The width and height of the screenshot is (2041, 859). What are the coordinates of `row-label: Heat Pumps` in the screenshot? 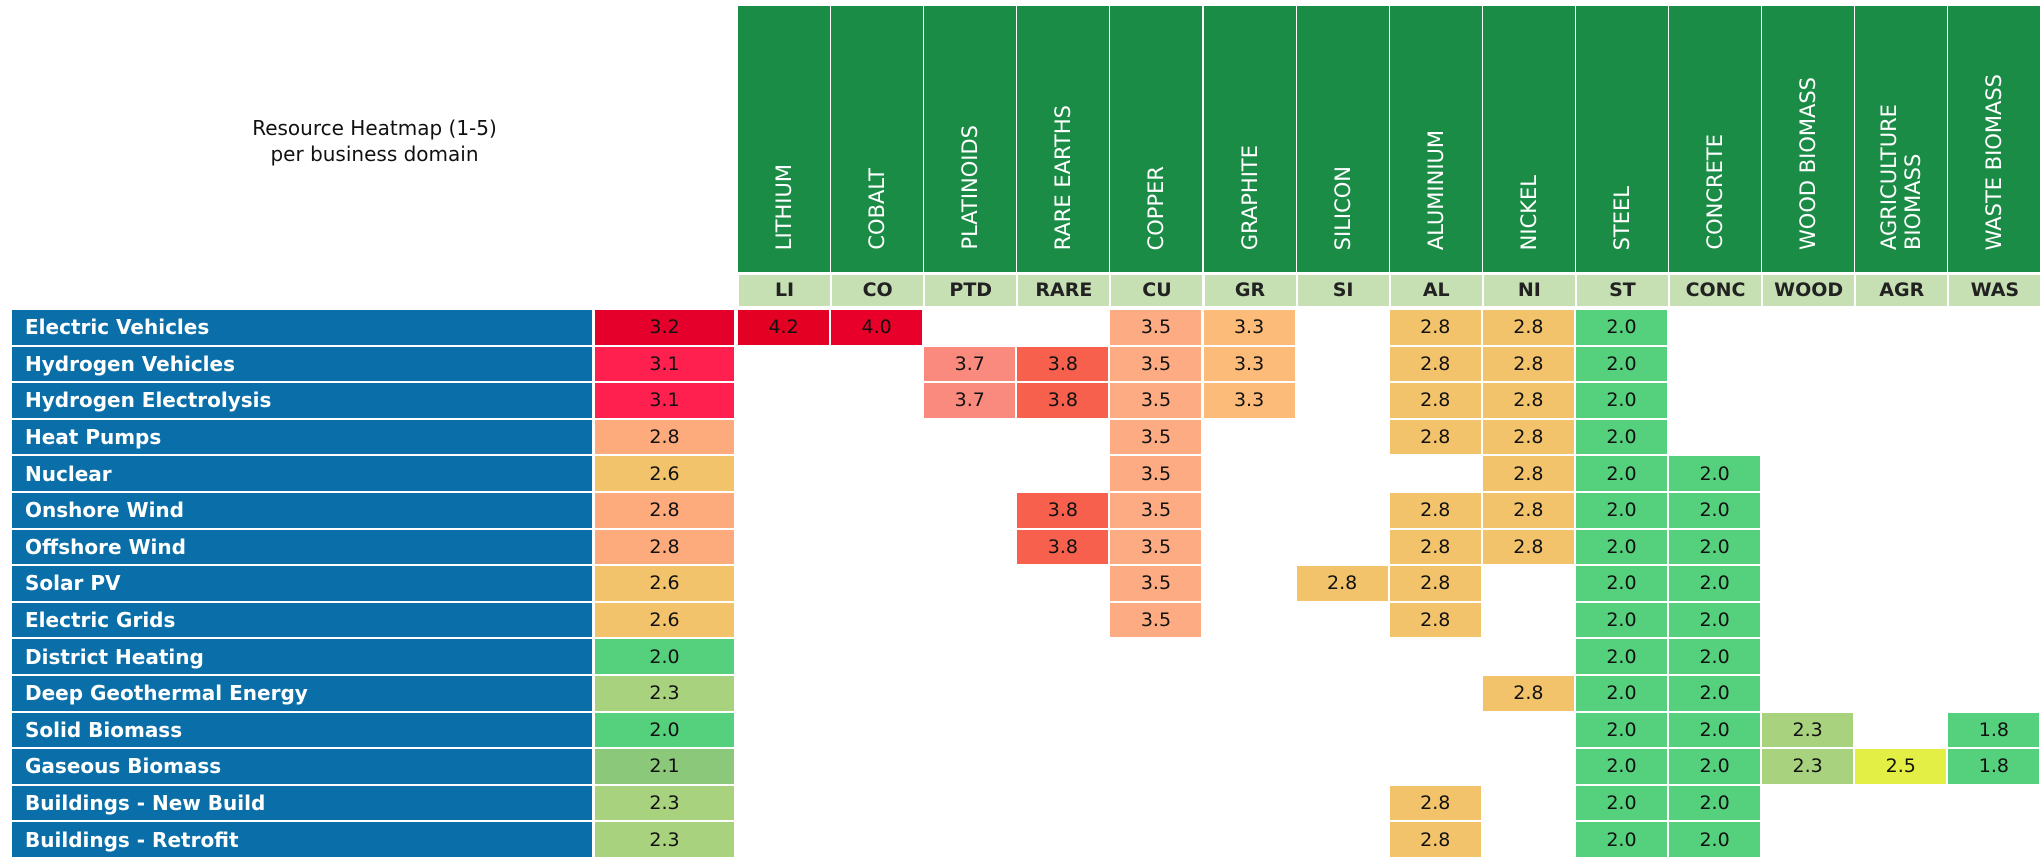 It's located at (302, 437).